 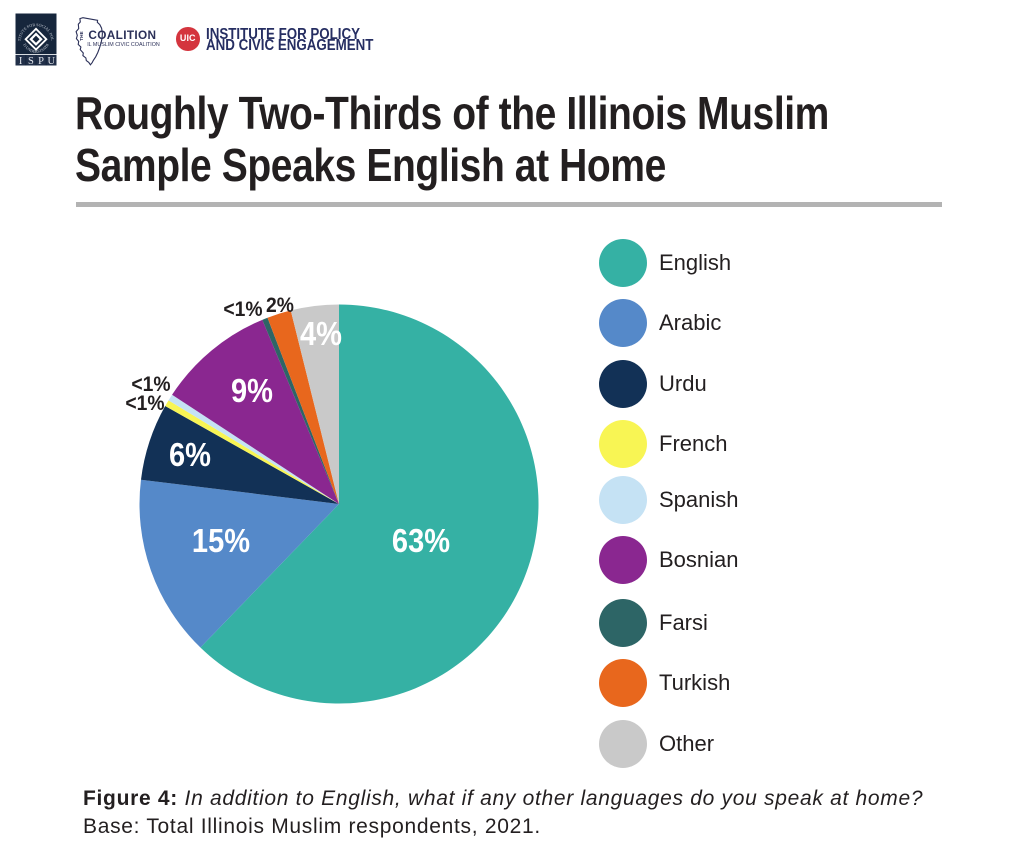 I want to click on svg-text: S, so click(x=31, y=61).